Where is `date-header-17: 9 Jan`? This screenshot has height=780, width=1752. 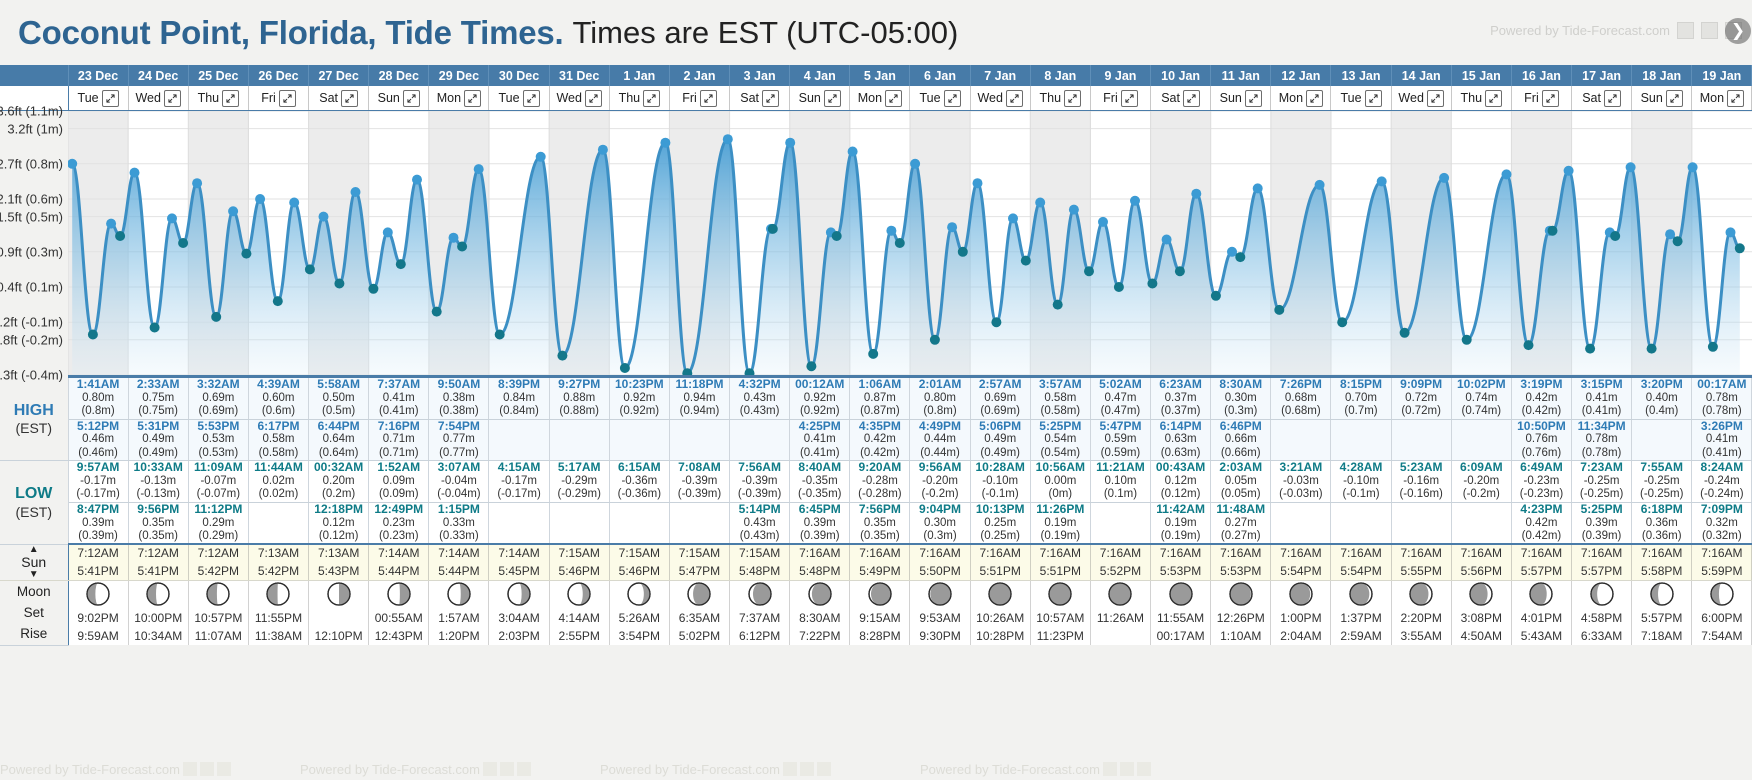
date-header-17: 9 Jan is located at coordinates (1121, 75).